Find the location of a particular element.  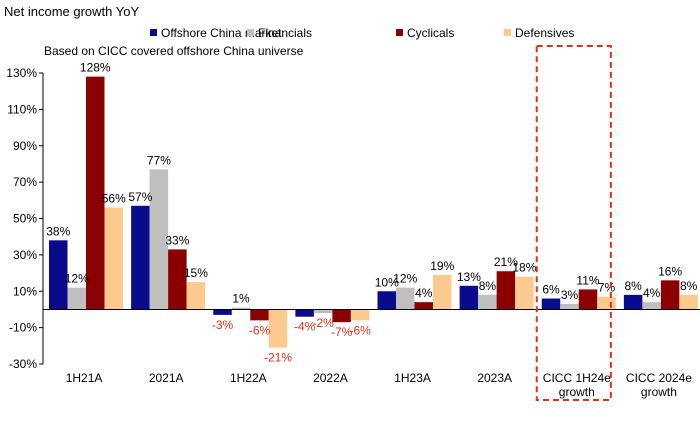

legend-label: Cyclicals is located at coordinates (431, 33).